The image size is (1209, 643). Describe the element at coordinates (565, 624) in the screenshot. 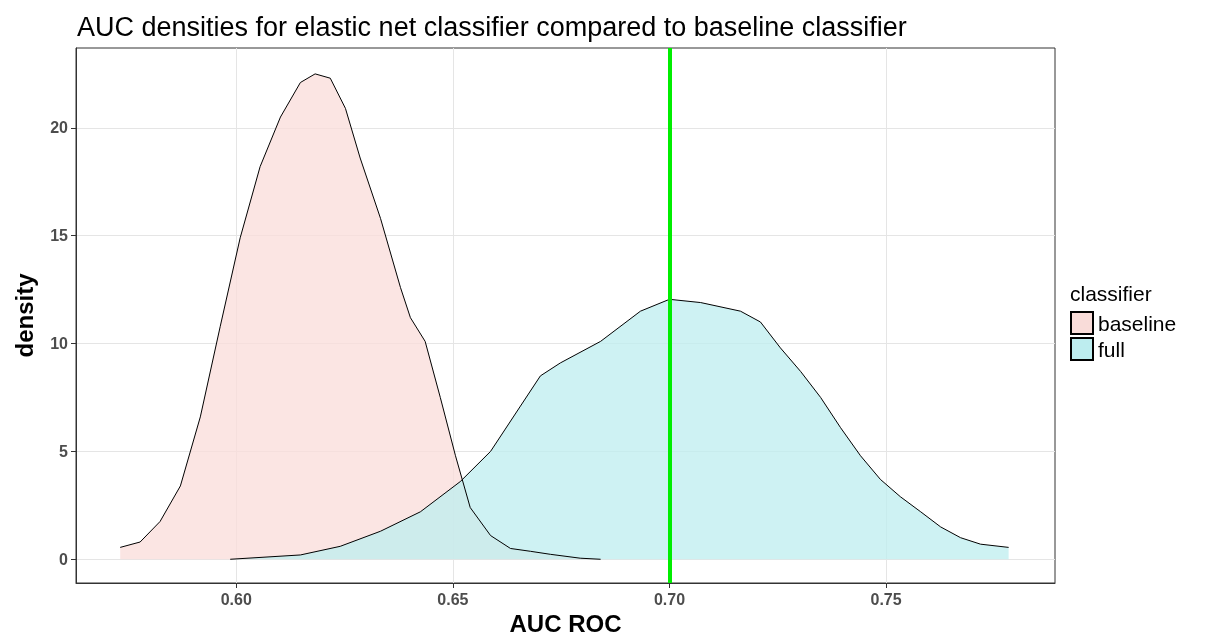

I see `x-axis-title: AUC ROC` at that location.